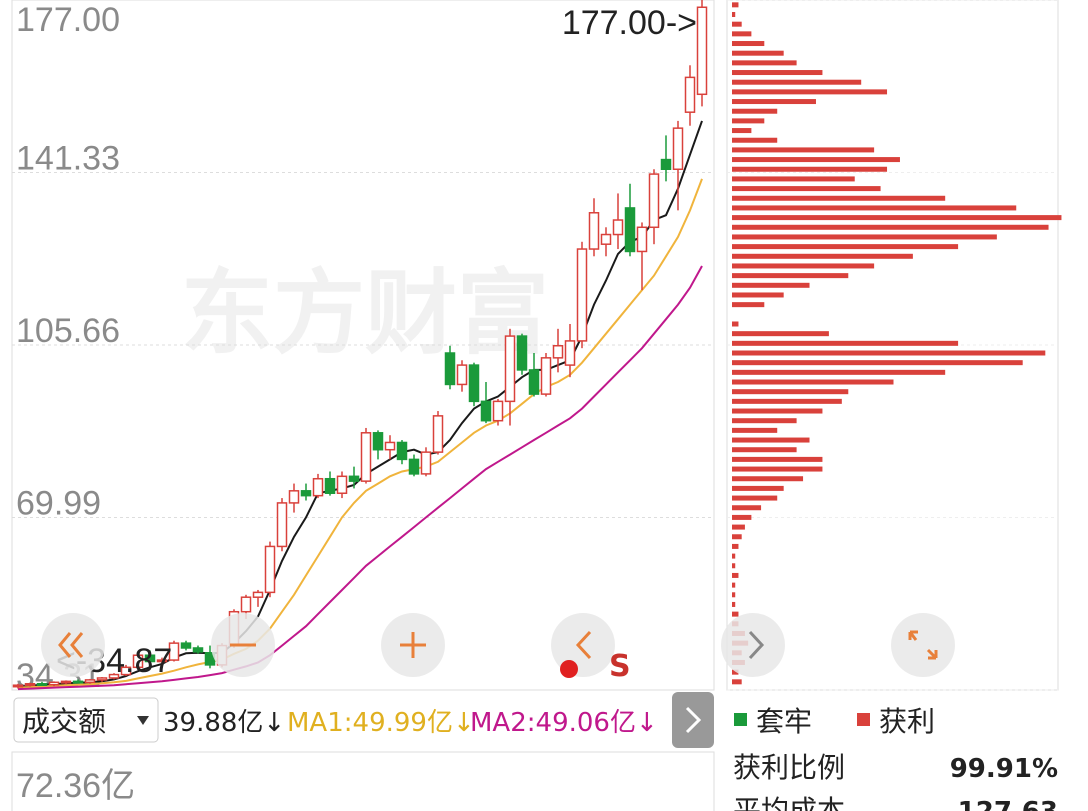  I want to click on fullscreen-button, so click(923, 645).